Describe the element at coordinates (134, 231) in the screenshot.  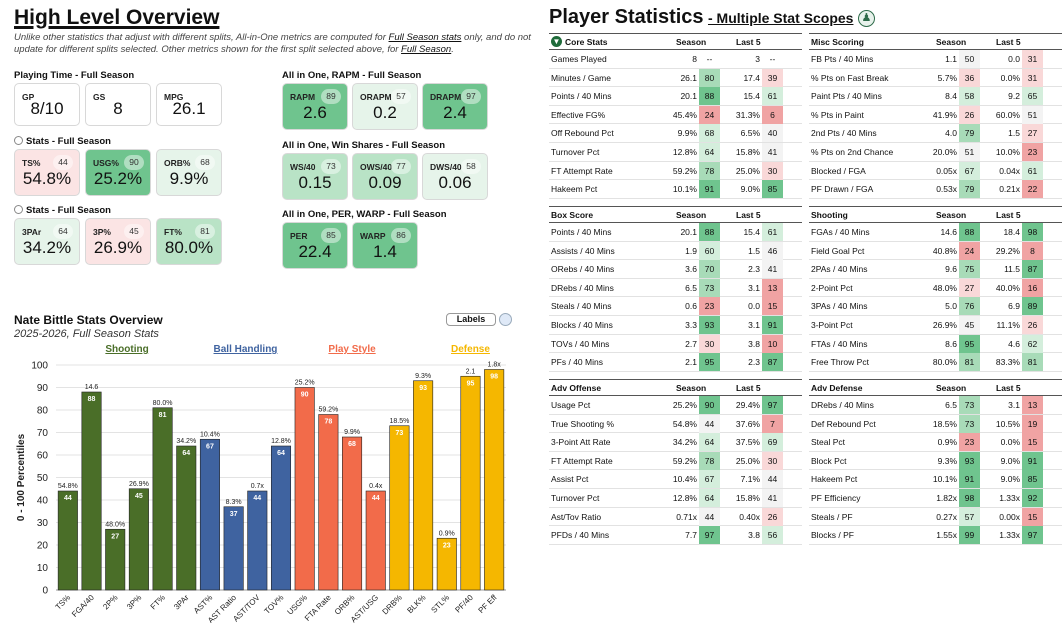
I see `card-percentile: 45` at that location.